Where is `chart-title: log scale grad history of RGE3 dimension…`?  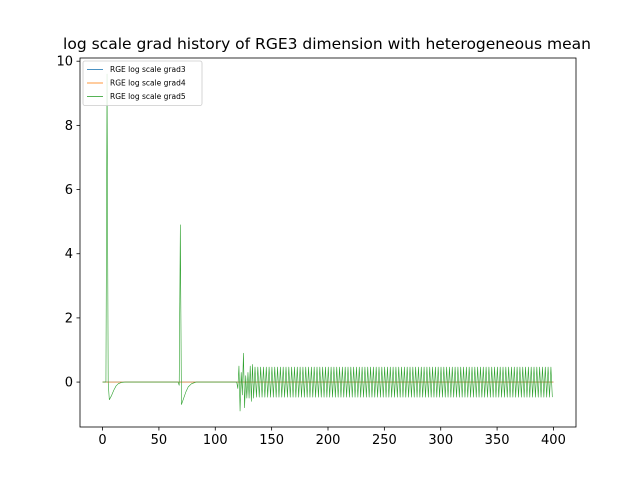
chart-title: log scale grad history of RGE3 dimension… is located at coordinates (327, 44).